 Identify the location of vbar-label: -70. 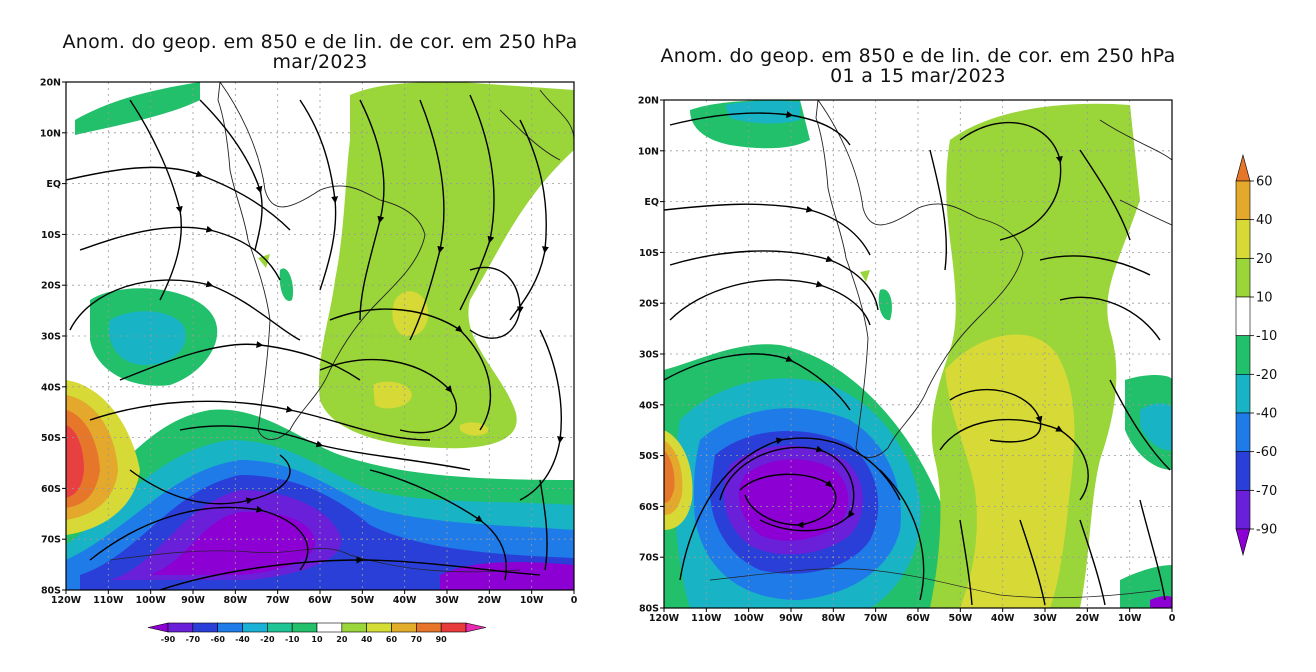
(1266, 491).